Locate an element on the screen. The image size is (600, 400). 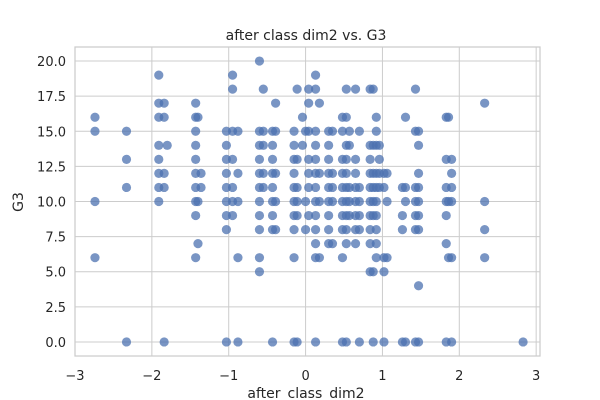
x-tick-labels: −3 −2 −1 0 1 2 3 is located at coordinates (302, 376).